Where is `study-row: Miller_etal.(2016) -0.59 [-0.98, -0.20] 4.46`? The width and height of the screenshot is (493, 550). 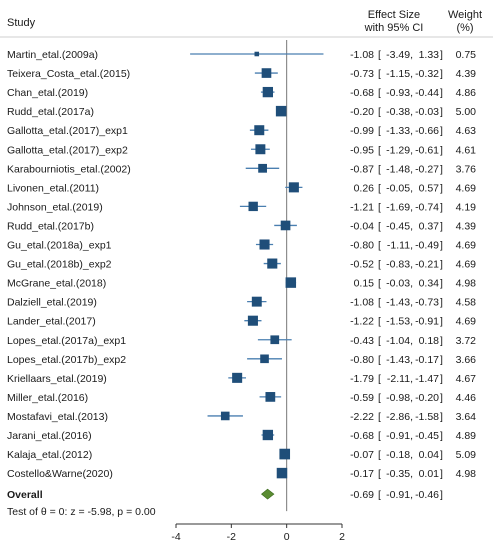
study-row: Miller_etal.(2016) -0.59 [-0.98, -0.20] 4.46 is located at coordinates (241, 398).